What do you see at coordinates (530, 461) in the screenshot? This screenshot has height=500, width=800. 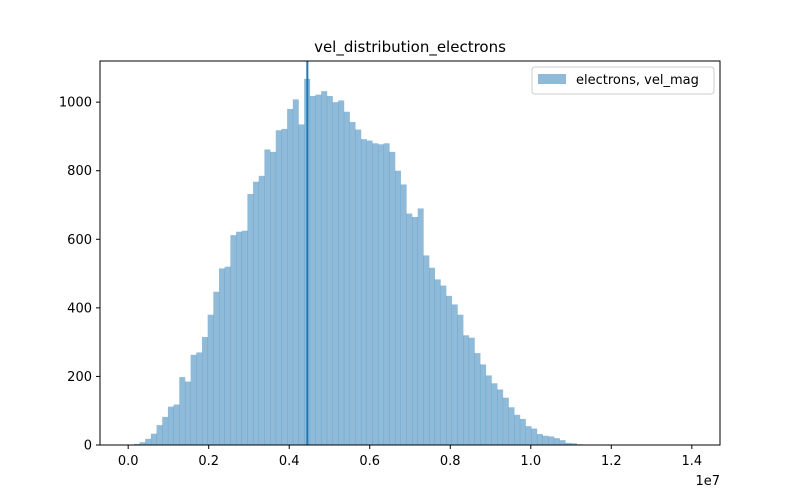 I see `x-tick-label: 1.0` at bounding box center [530, 461].